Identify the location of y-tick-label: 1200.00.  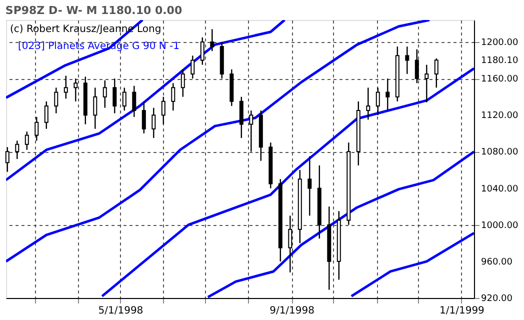
(499, 43).